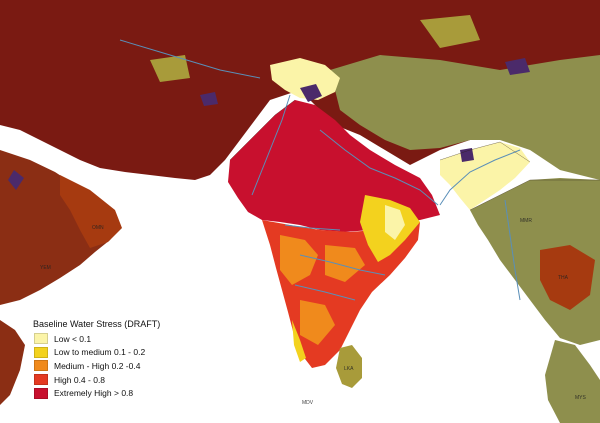  Describe the element at coordinates (349, 369) in the screenshot. I see `label-sri-lanka: LKA` at that location.